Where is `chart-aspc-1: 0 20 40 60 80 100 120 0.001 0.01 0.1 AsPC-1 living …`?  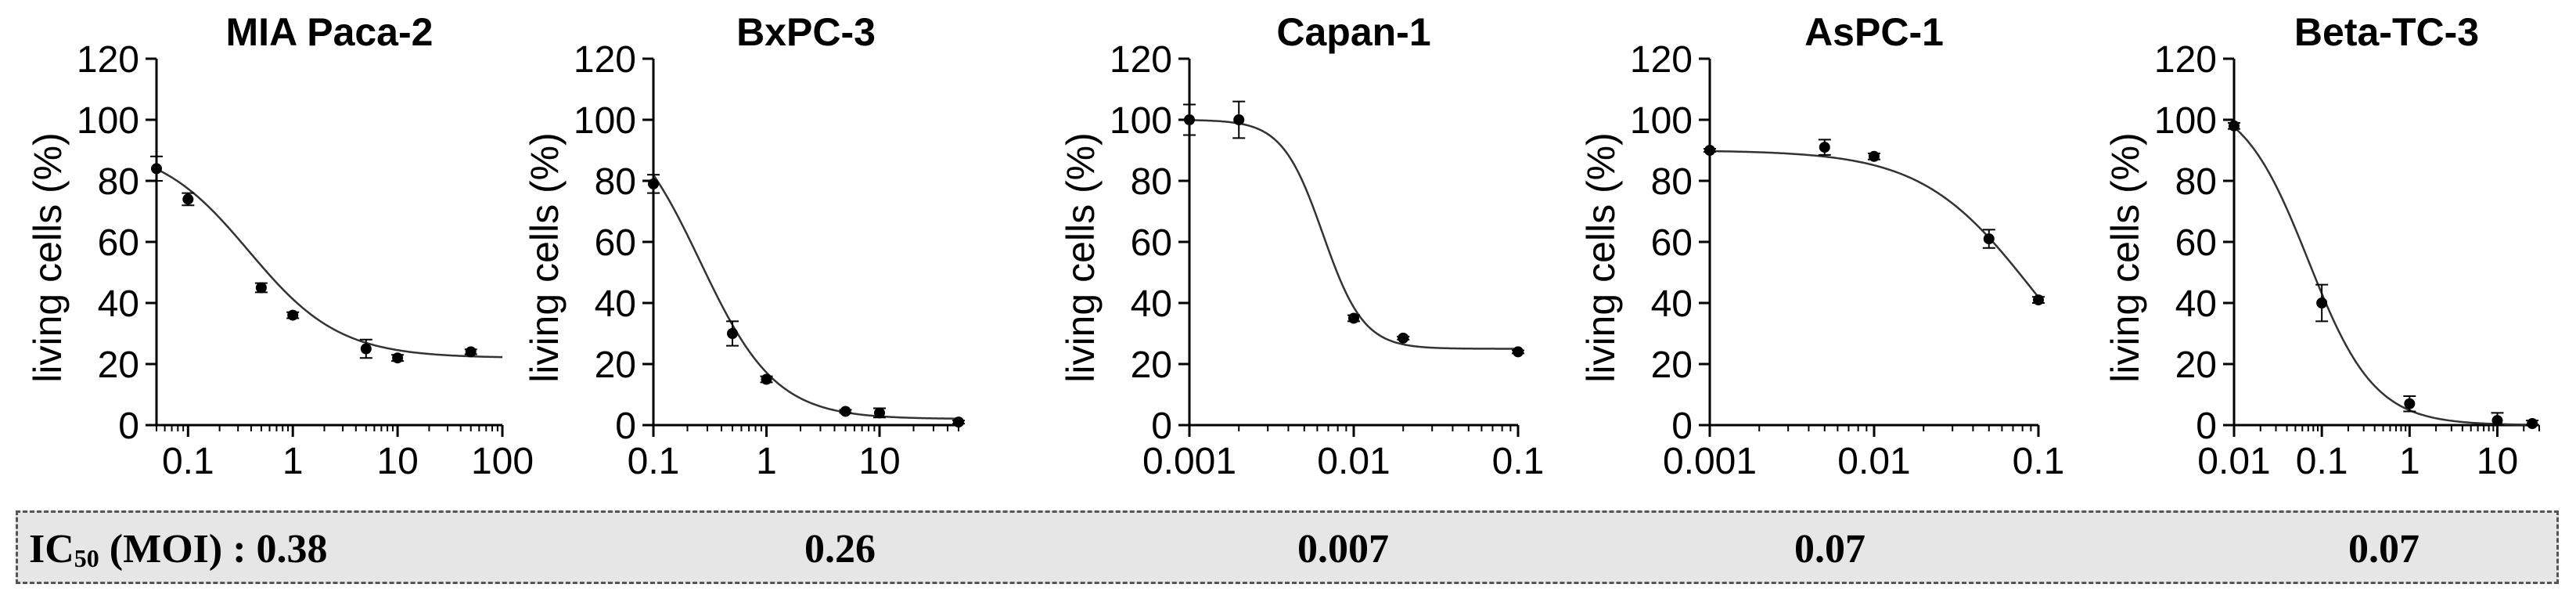
chart-aspc-1: 0 20 40 60 80 100 120 0.001 0.01 0.1 AsPC-1 living … is located at coordinates (1821, 246).